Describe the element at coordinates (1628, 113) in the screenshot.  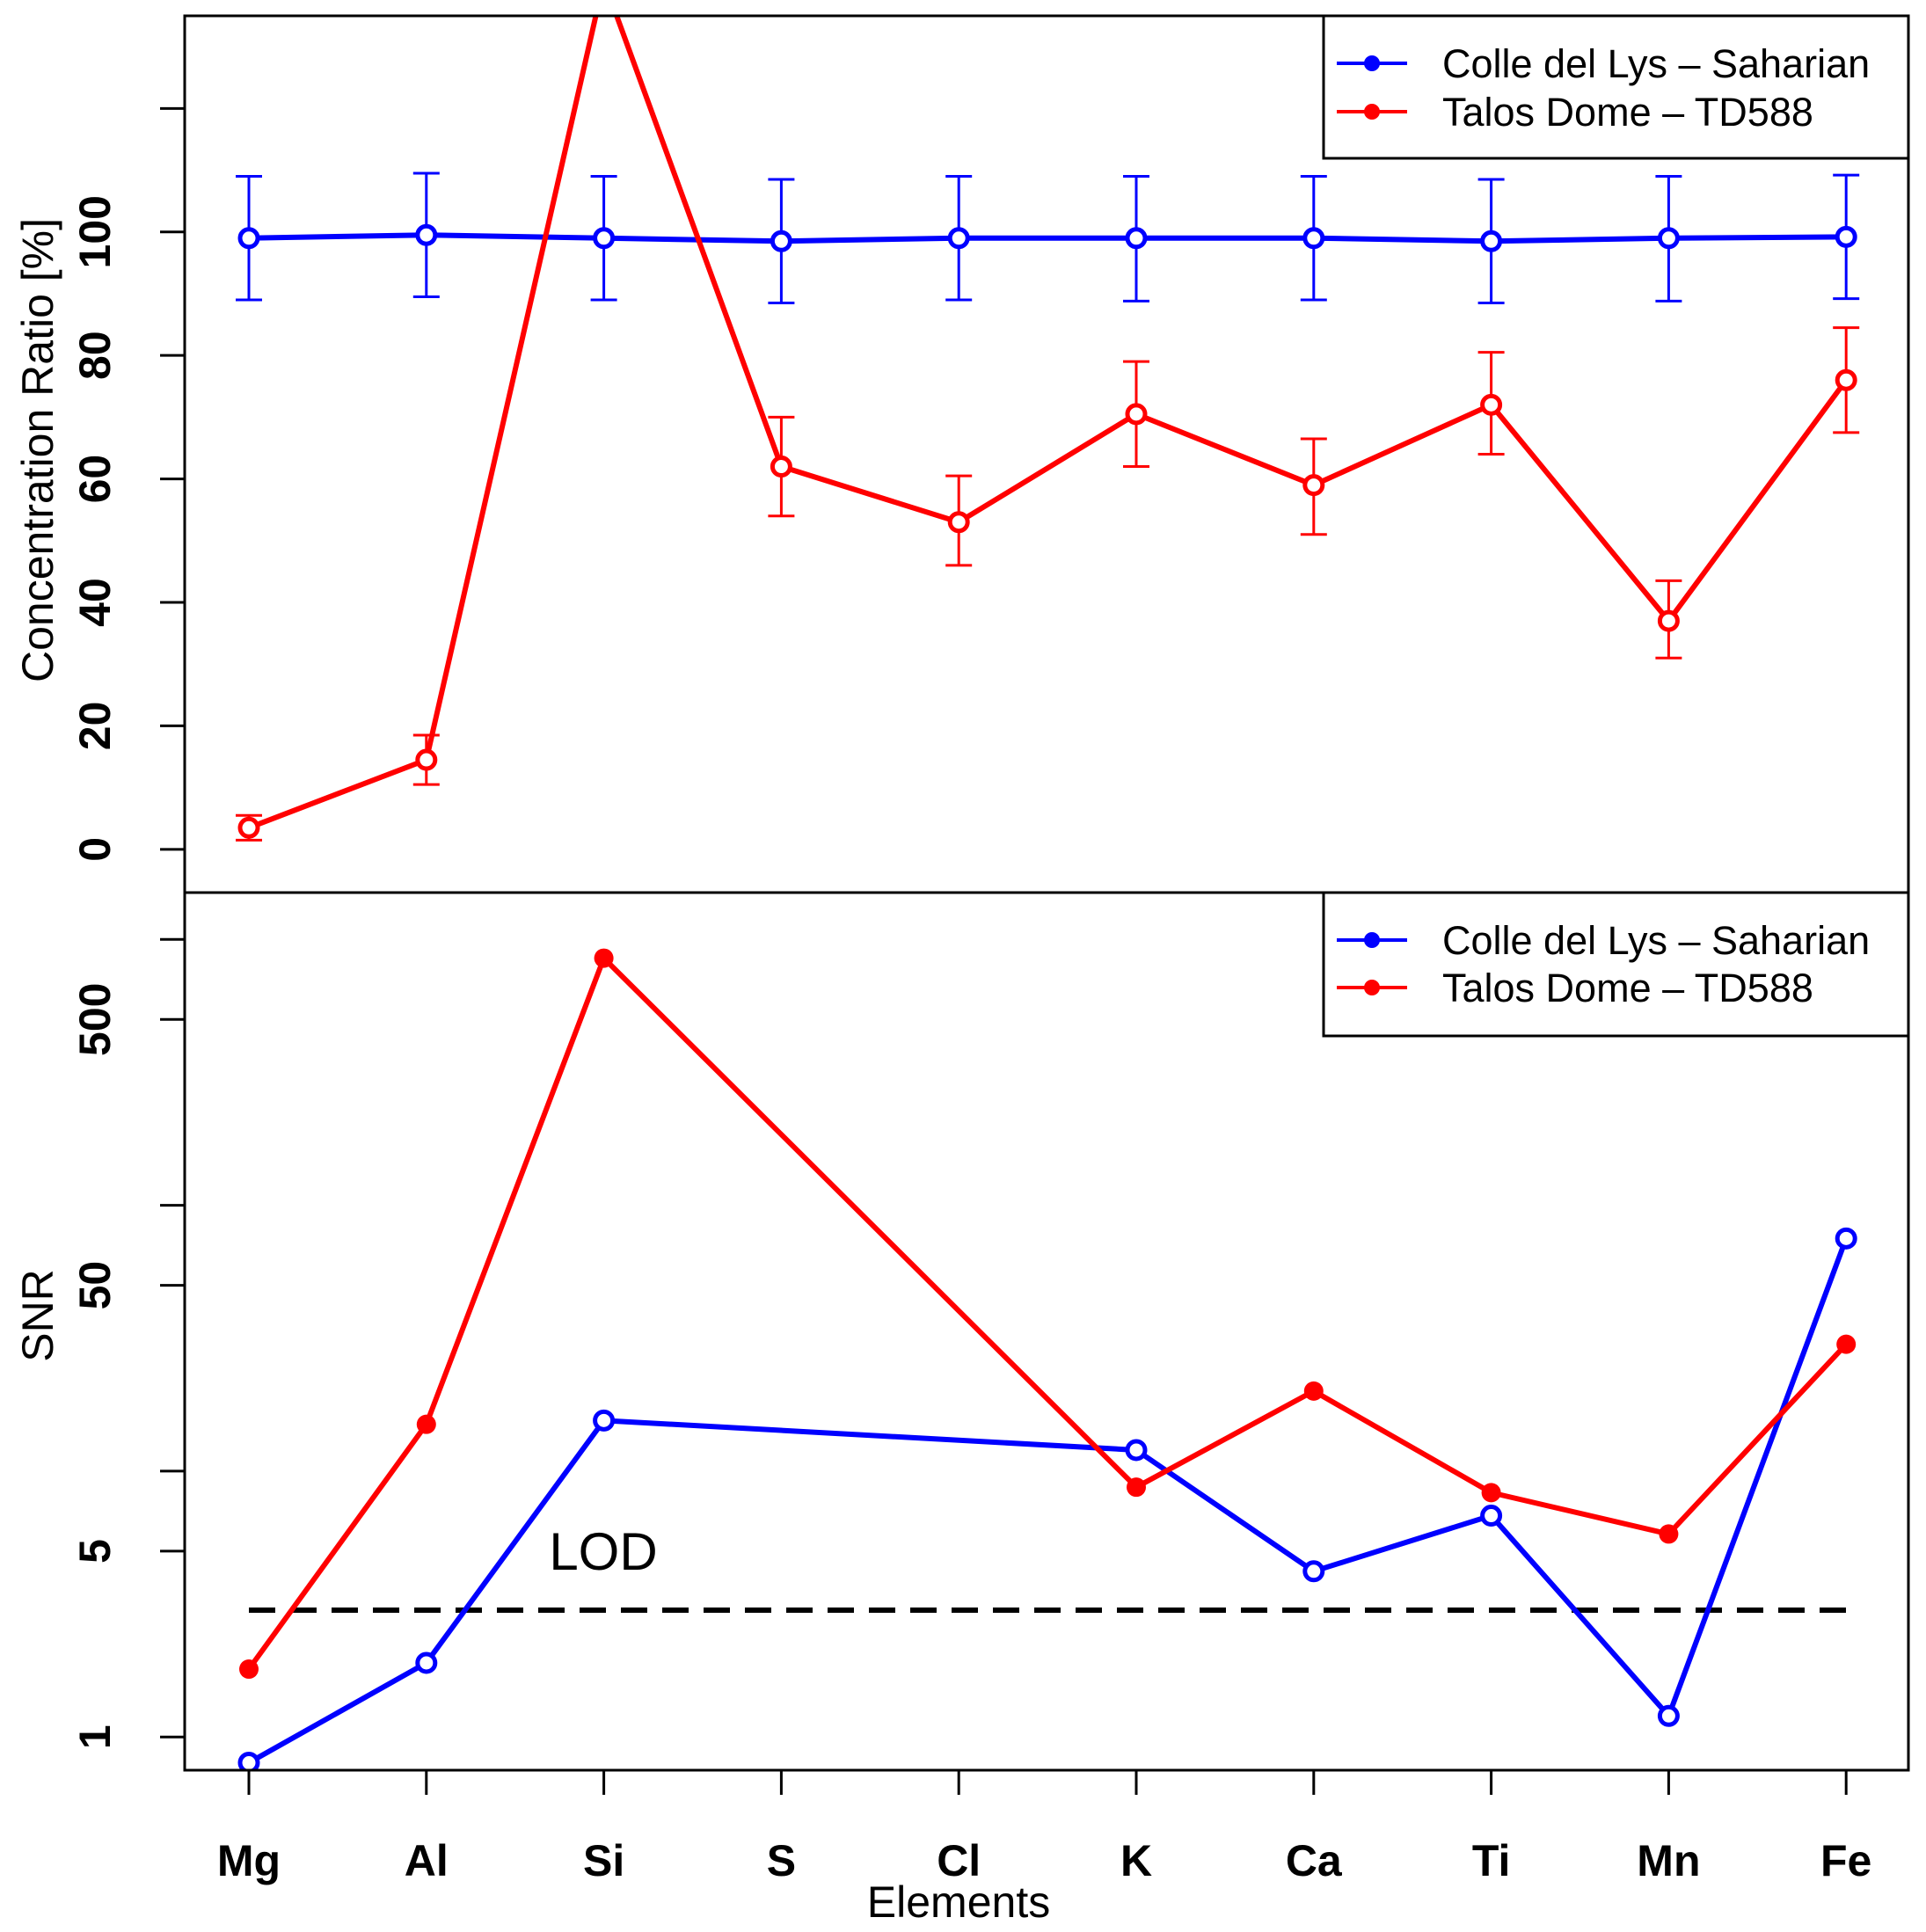
I see `top-legend-red-label: Talos Dome – TD588` at that location.